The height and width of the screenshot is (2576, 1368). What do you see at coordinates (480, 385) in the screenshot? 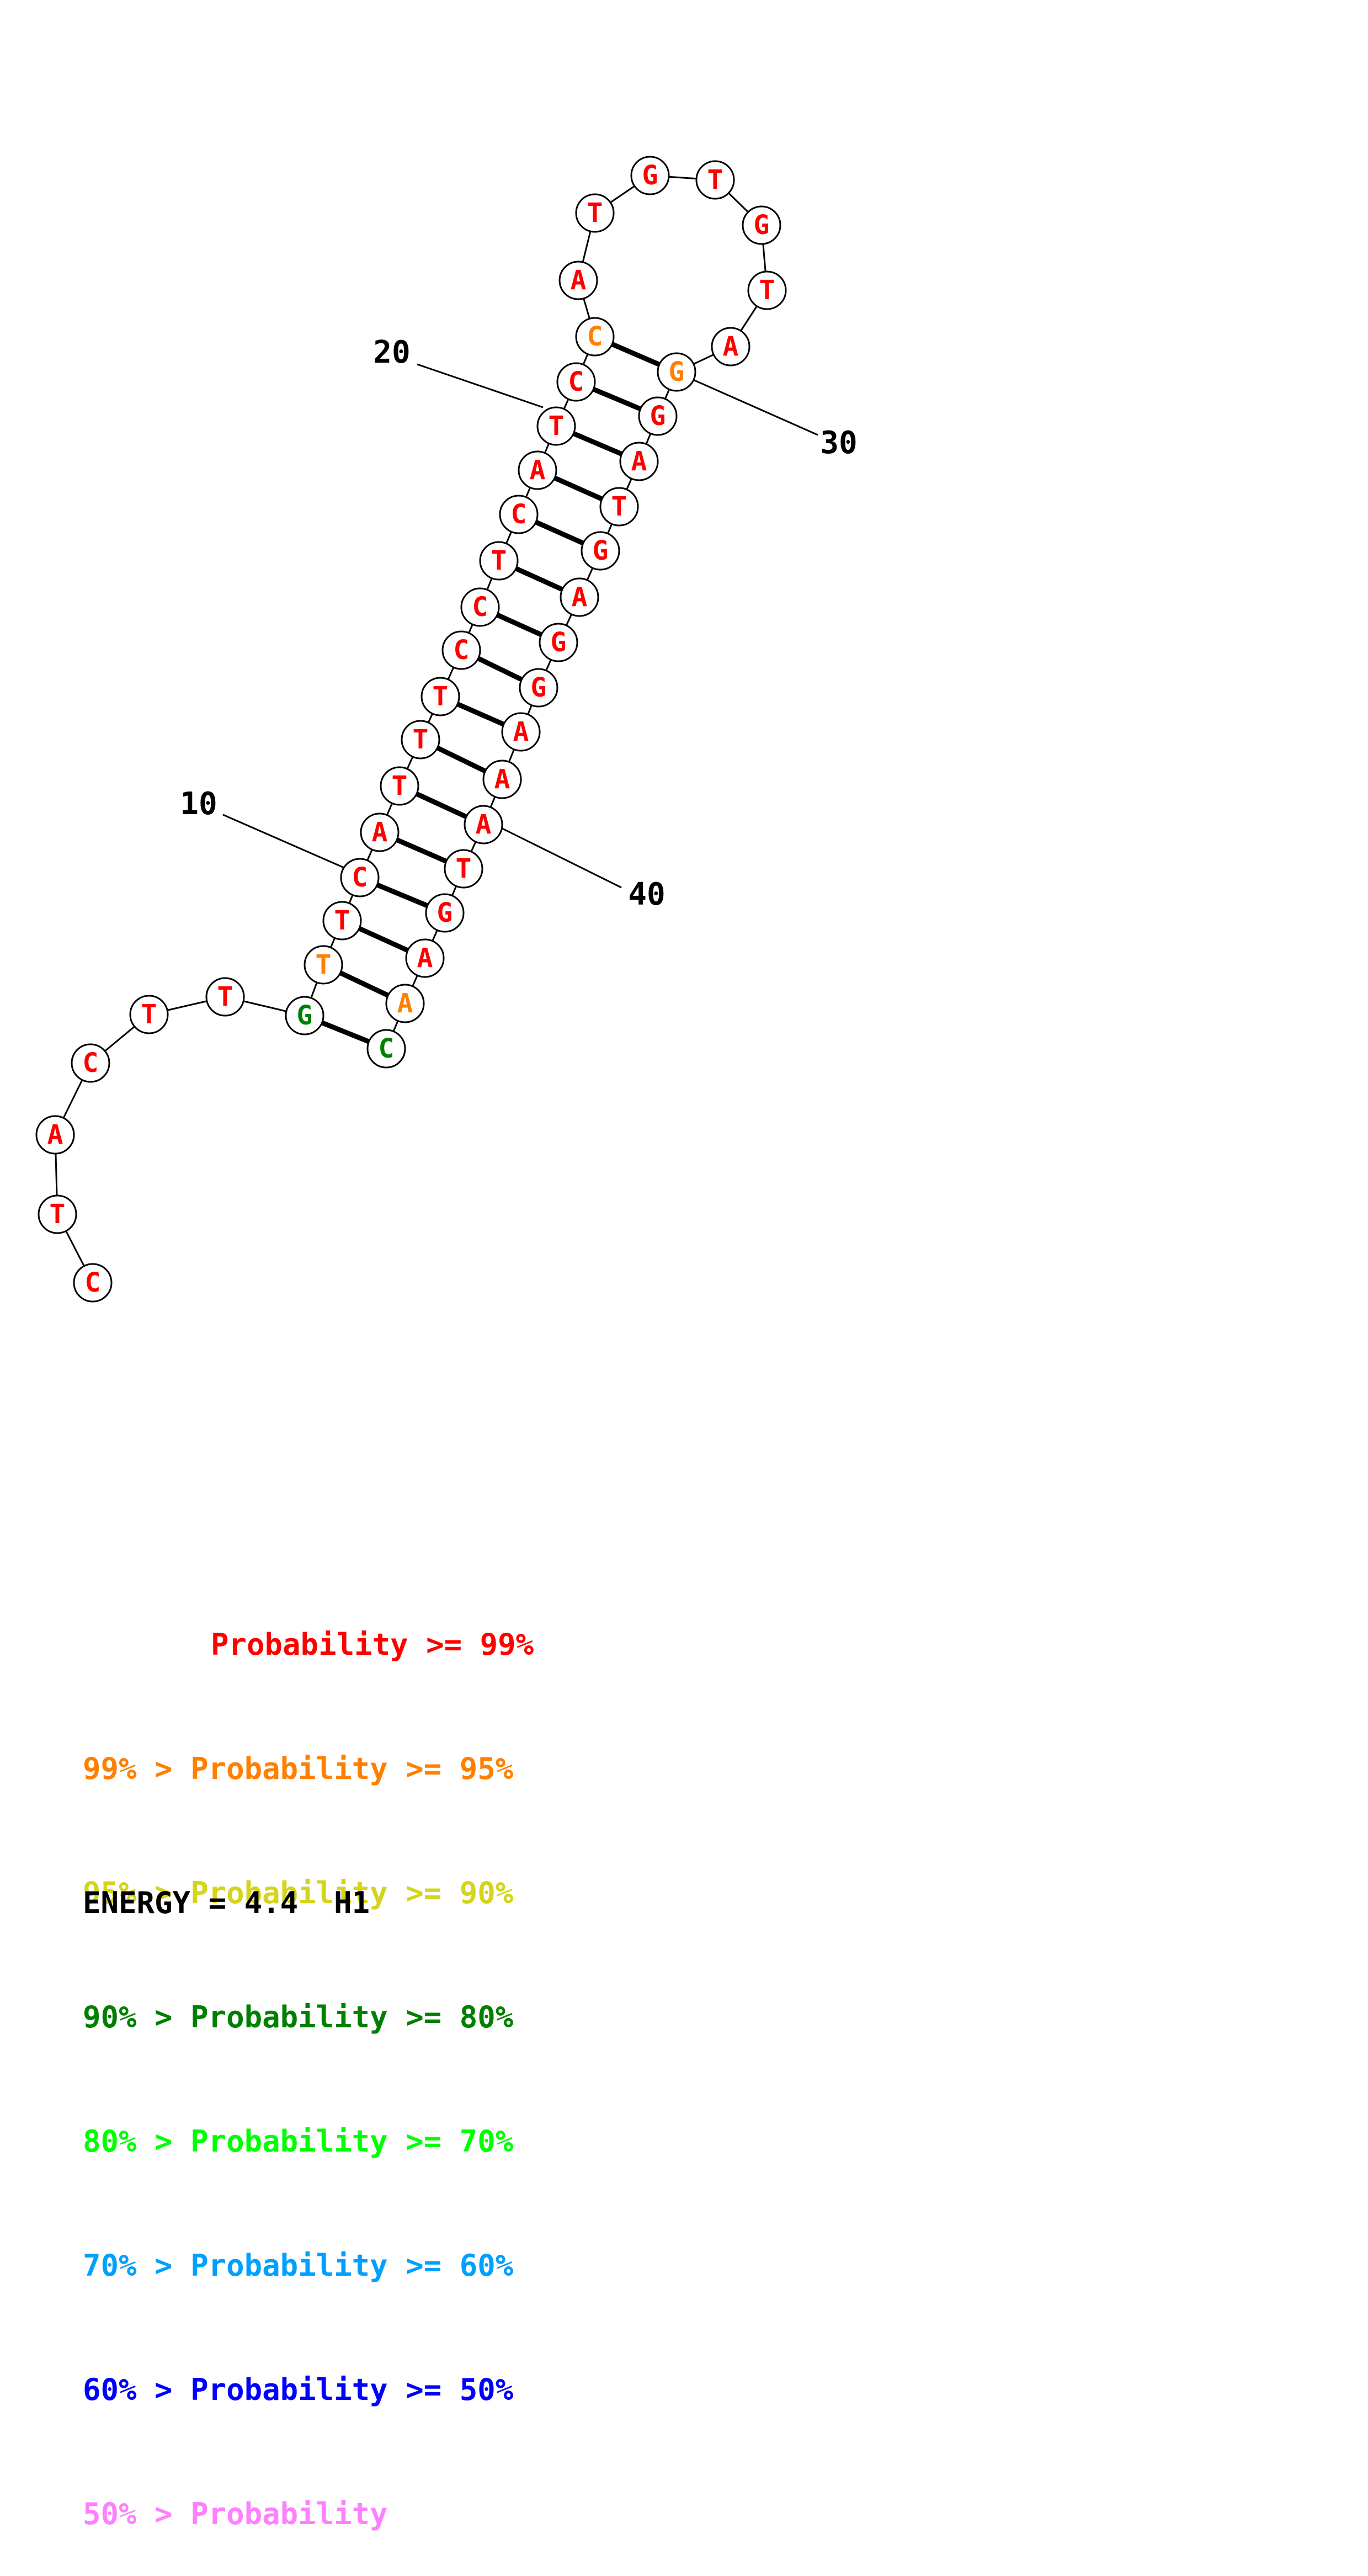
I see `position-tick-line` at bounding box center [480, 385].